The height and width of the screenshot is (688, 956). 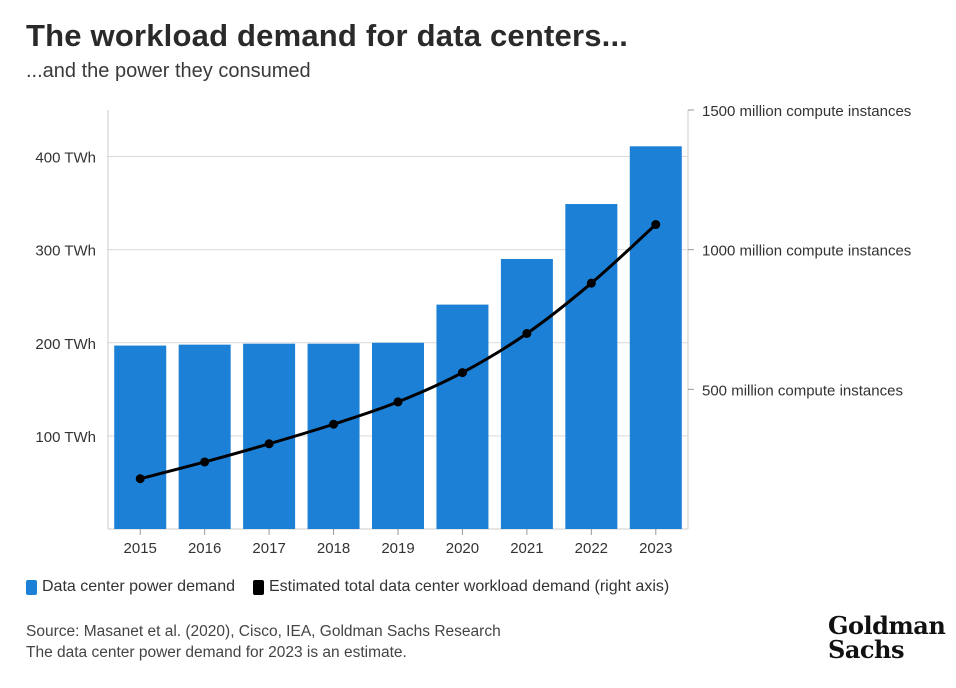 I want to click on goldman-sachs-logo: Goldman Sachs, so click(x=887, y=637).